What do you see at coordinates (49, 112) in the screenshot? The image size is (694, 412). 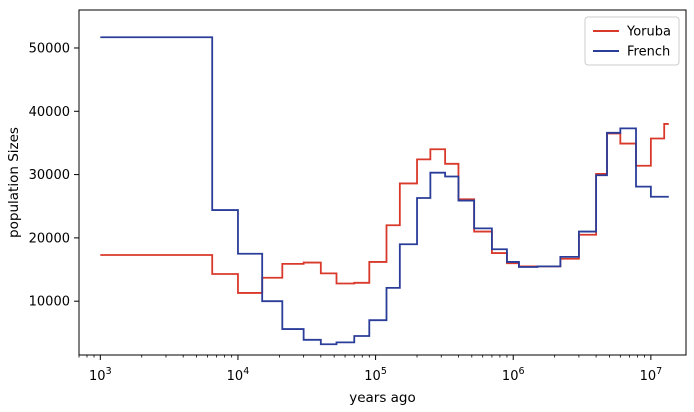 I see `y-tick-label: 40000` at bounding box center [49, 112].